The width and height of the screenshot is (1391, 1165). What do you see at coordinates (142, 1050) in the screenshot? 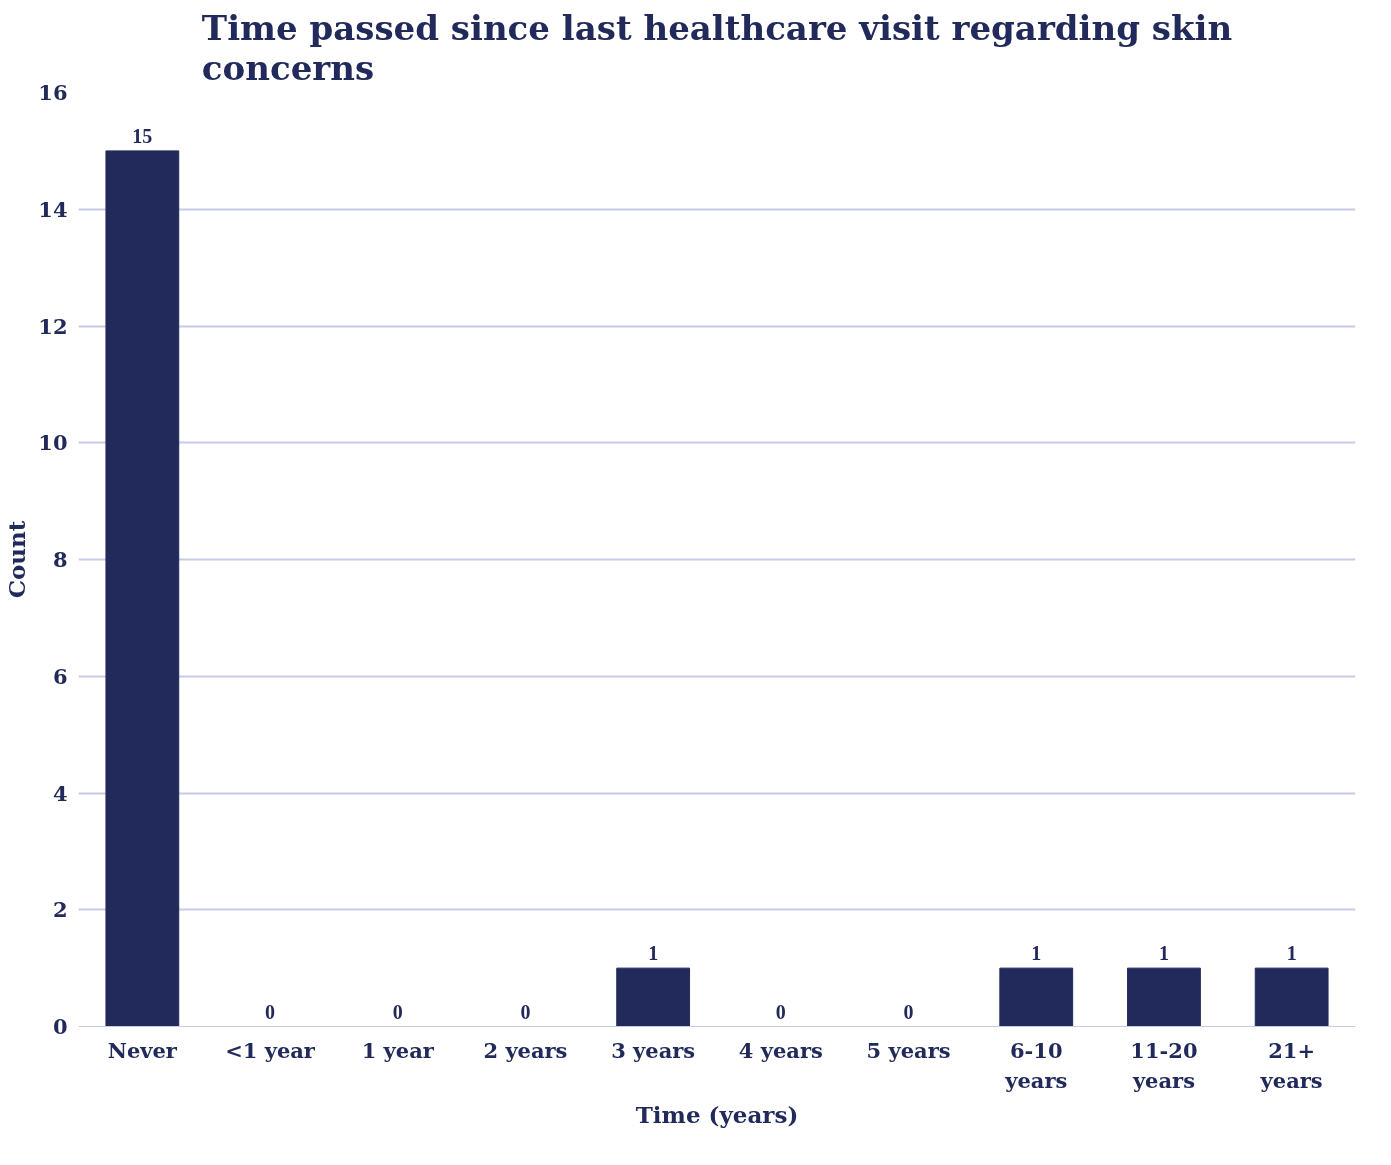
I see `x-tick-label: Never` at bounding box center [142, 1050].